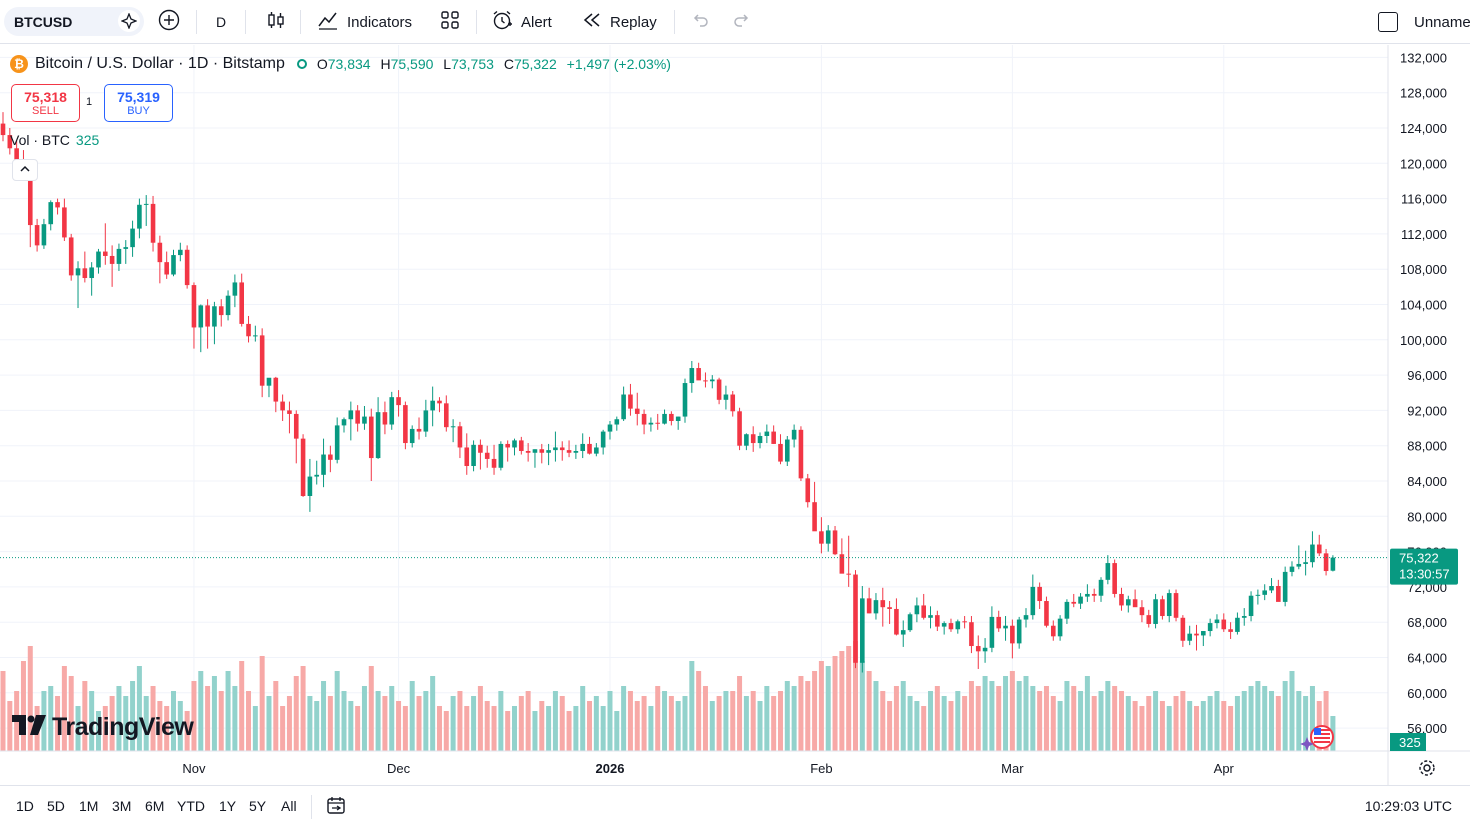  What do you see at coordinates (221, 22) in the screenshot?
I see `interval-button: D` at bounding box center [221, 22].